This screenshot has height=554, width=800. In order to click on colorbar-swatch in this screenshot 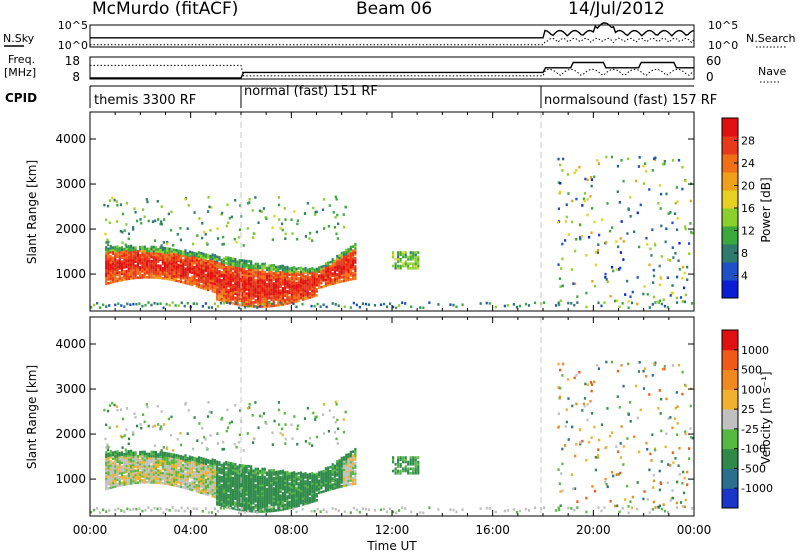, I will do `click(730, 379)`.